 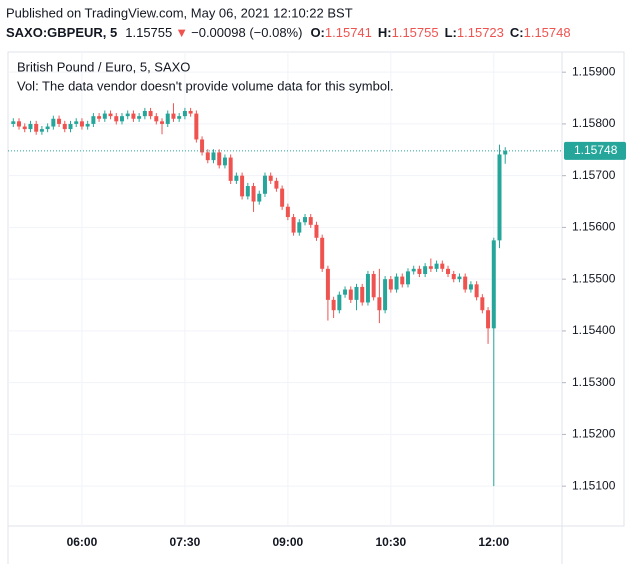 What do you see at coordinates (594, 434) in the screenshot?
I see `y-tick-label: 1.15200` at bounding box center [594, 434].